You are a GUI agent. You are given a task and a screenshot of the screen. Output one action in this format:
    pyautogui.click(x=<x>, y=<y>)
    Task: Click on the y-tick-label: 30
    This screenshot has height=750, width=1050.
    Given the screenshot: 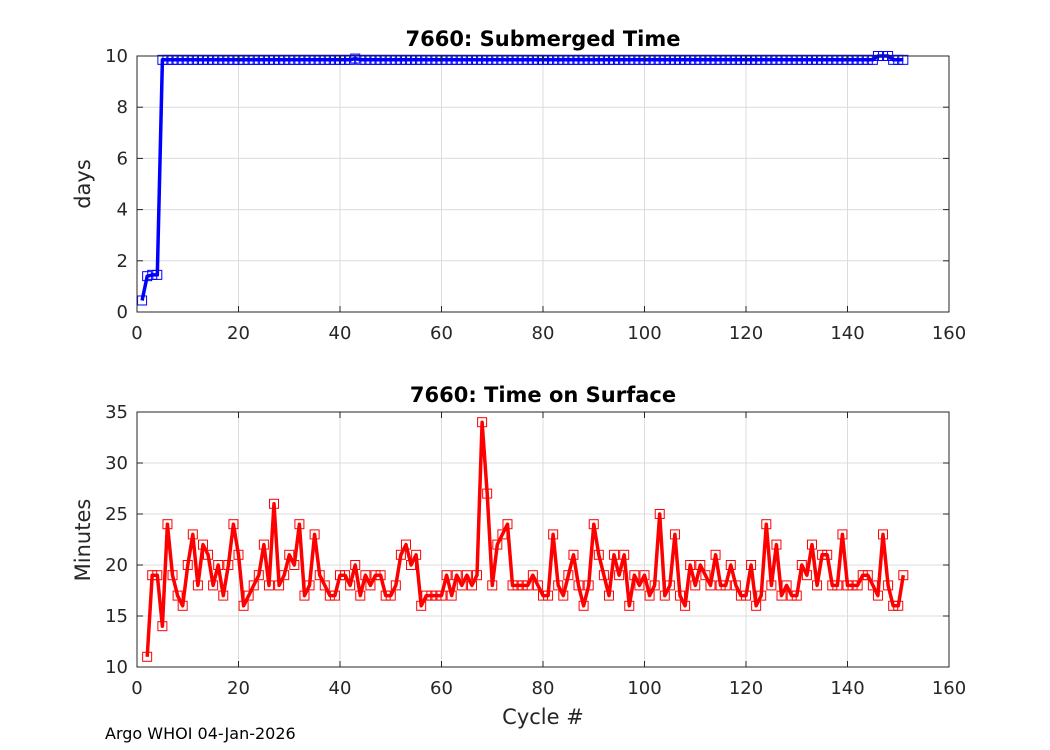 What is the action you would take?
    pyautogui.click(x=116, y=463)
    